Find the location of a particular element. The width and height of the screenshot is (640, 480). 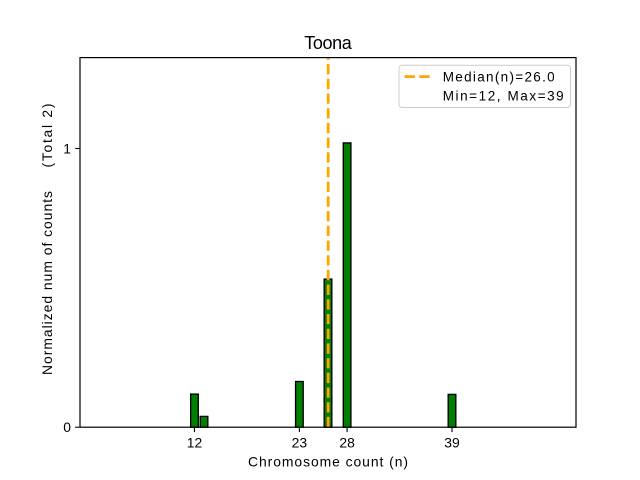

svg-text: Median(n)=26.0 is located at coordinates (499, 76).